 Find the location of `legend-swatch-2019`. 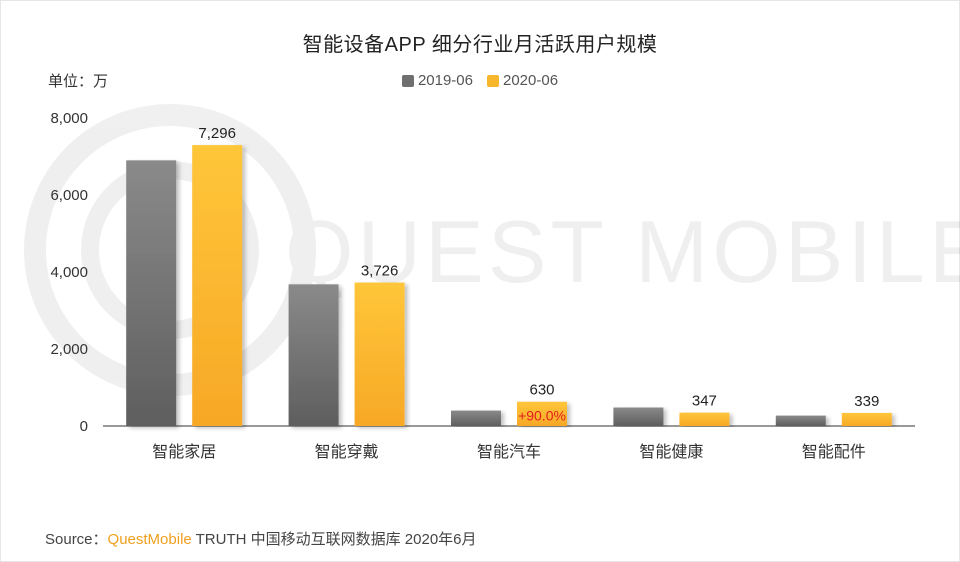

legend-swatch-2019 is located at coordinates (407, 80).